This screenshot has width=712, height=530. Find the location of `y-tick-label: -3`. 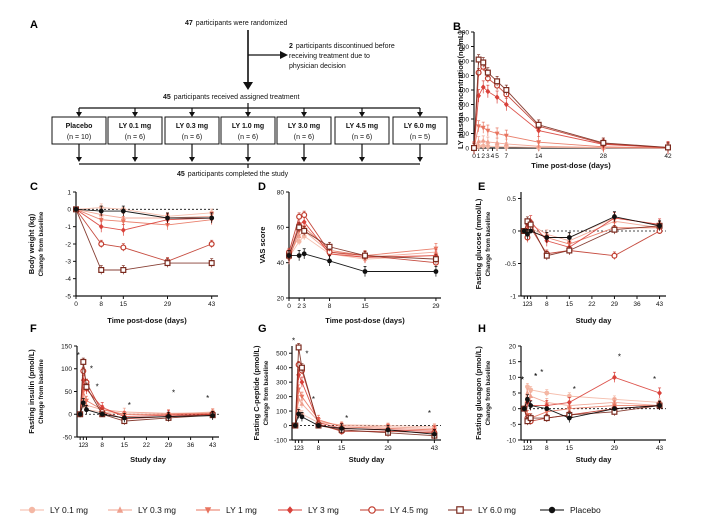

y-tick-label: -3 is located at coordinates (68, 262).